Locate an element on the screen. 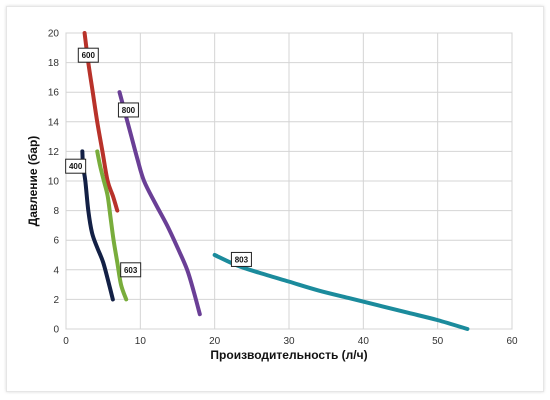 The height and width of the screenshot is (400, 550). series-label-803: 803 is located at coordinates (241, 259).